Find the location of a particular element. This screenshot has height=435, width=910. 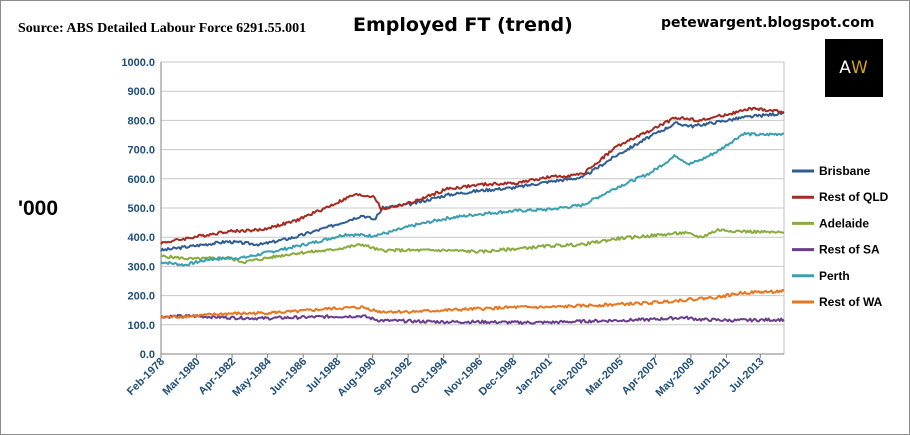

x-tick-label: May-1984 is located at coordinates (252, 377).